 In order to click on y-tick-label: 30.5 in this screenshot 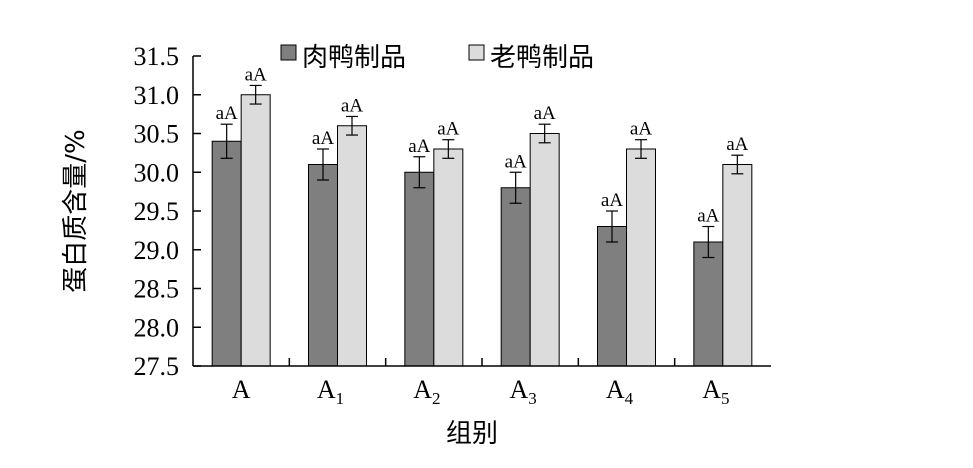, I will do `click(157, 134)`.